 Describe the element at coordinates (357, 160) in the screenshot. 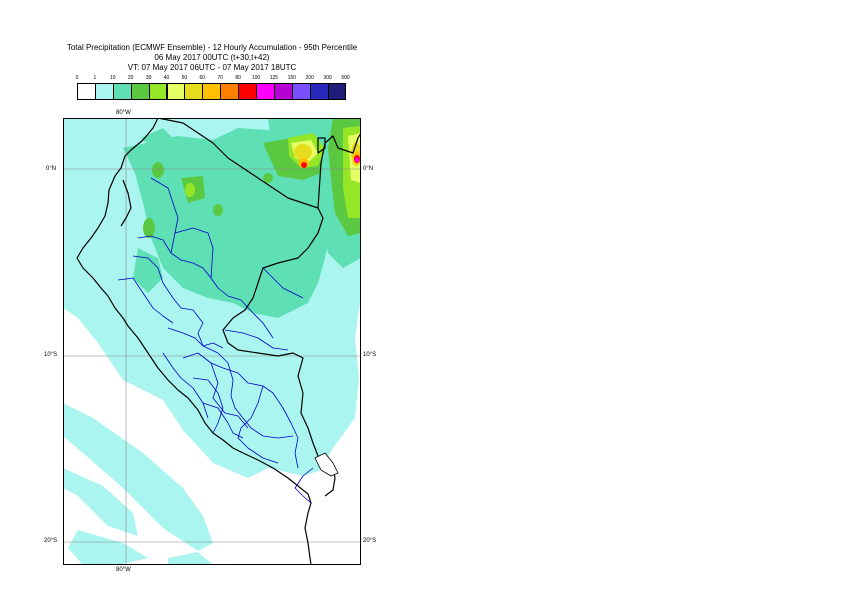

I see `precip-field-magenta` at that location.